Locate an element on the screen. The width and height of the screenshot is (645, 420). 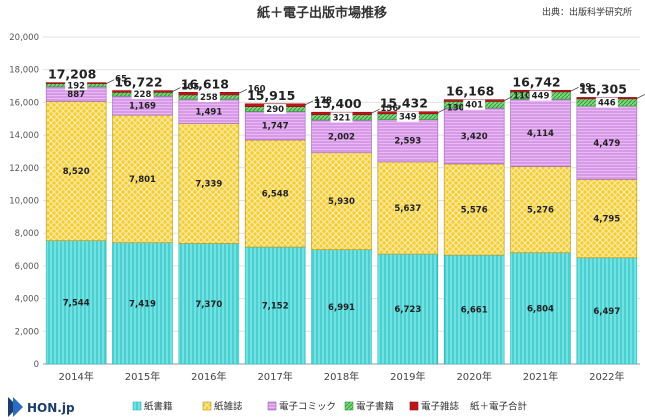
x-tick-label: 2018年 is located at coordinates (341, 376).